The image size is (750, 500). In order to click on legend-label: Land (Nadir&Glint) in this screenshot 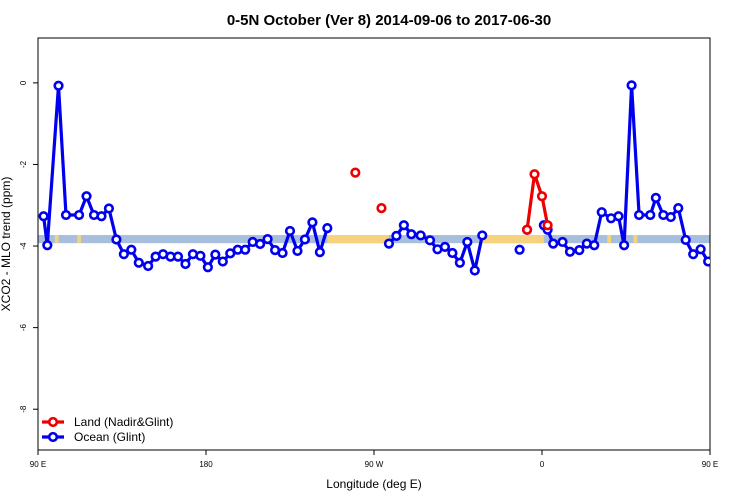, I will do `click(123, 422)`.